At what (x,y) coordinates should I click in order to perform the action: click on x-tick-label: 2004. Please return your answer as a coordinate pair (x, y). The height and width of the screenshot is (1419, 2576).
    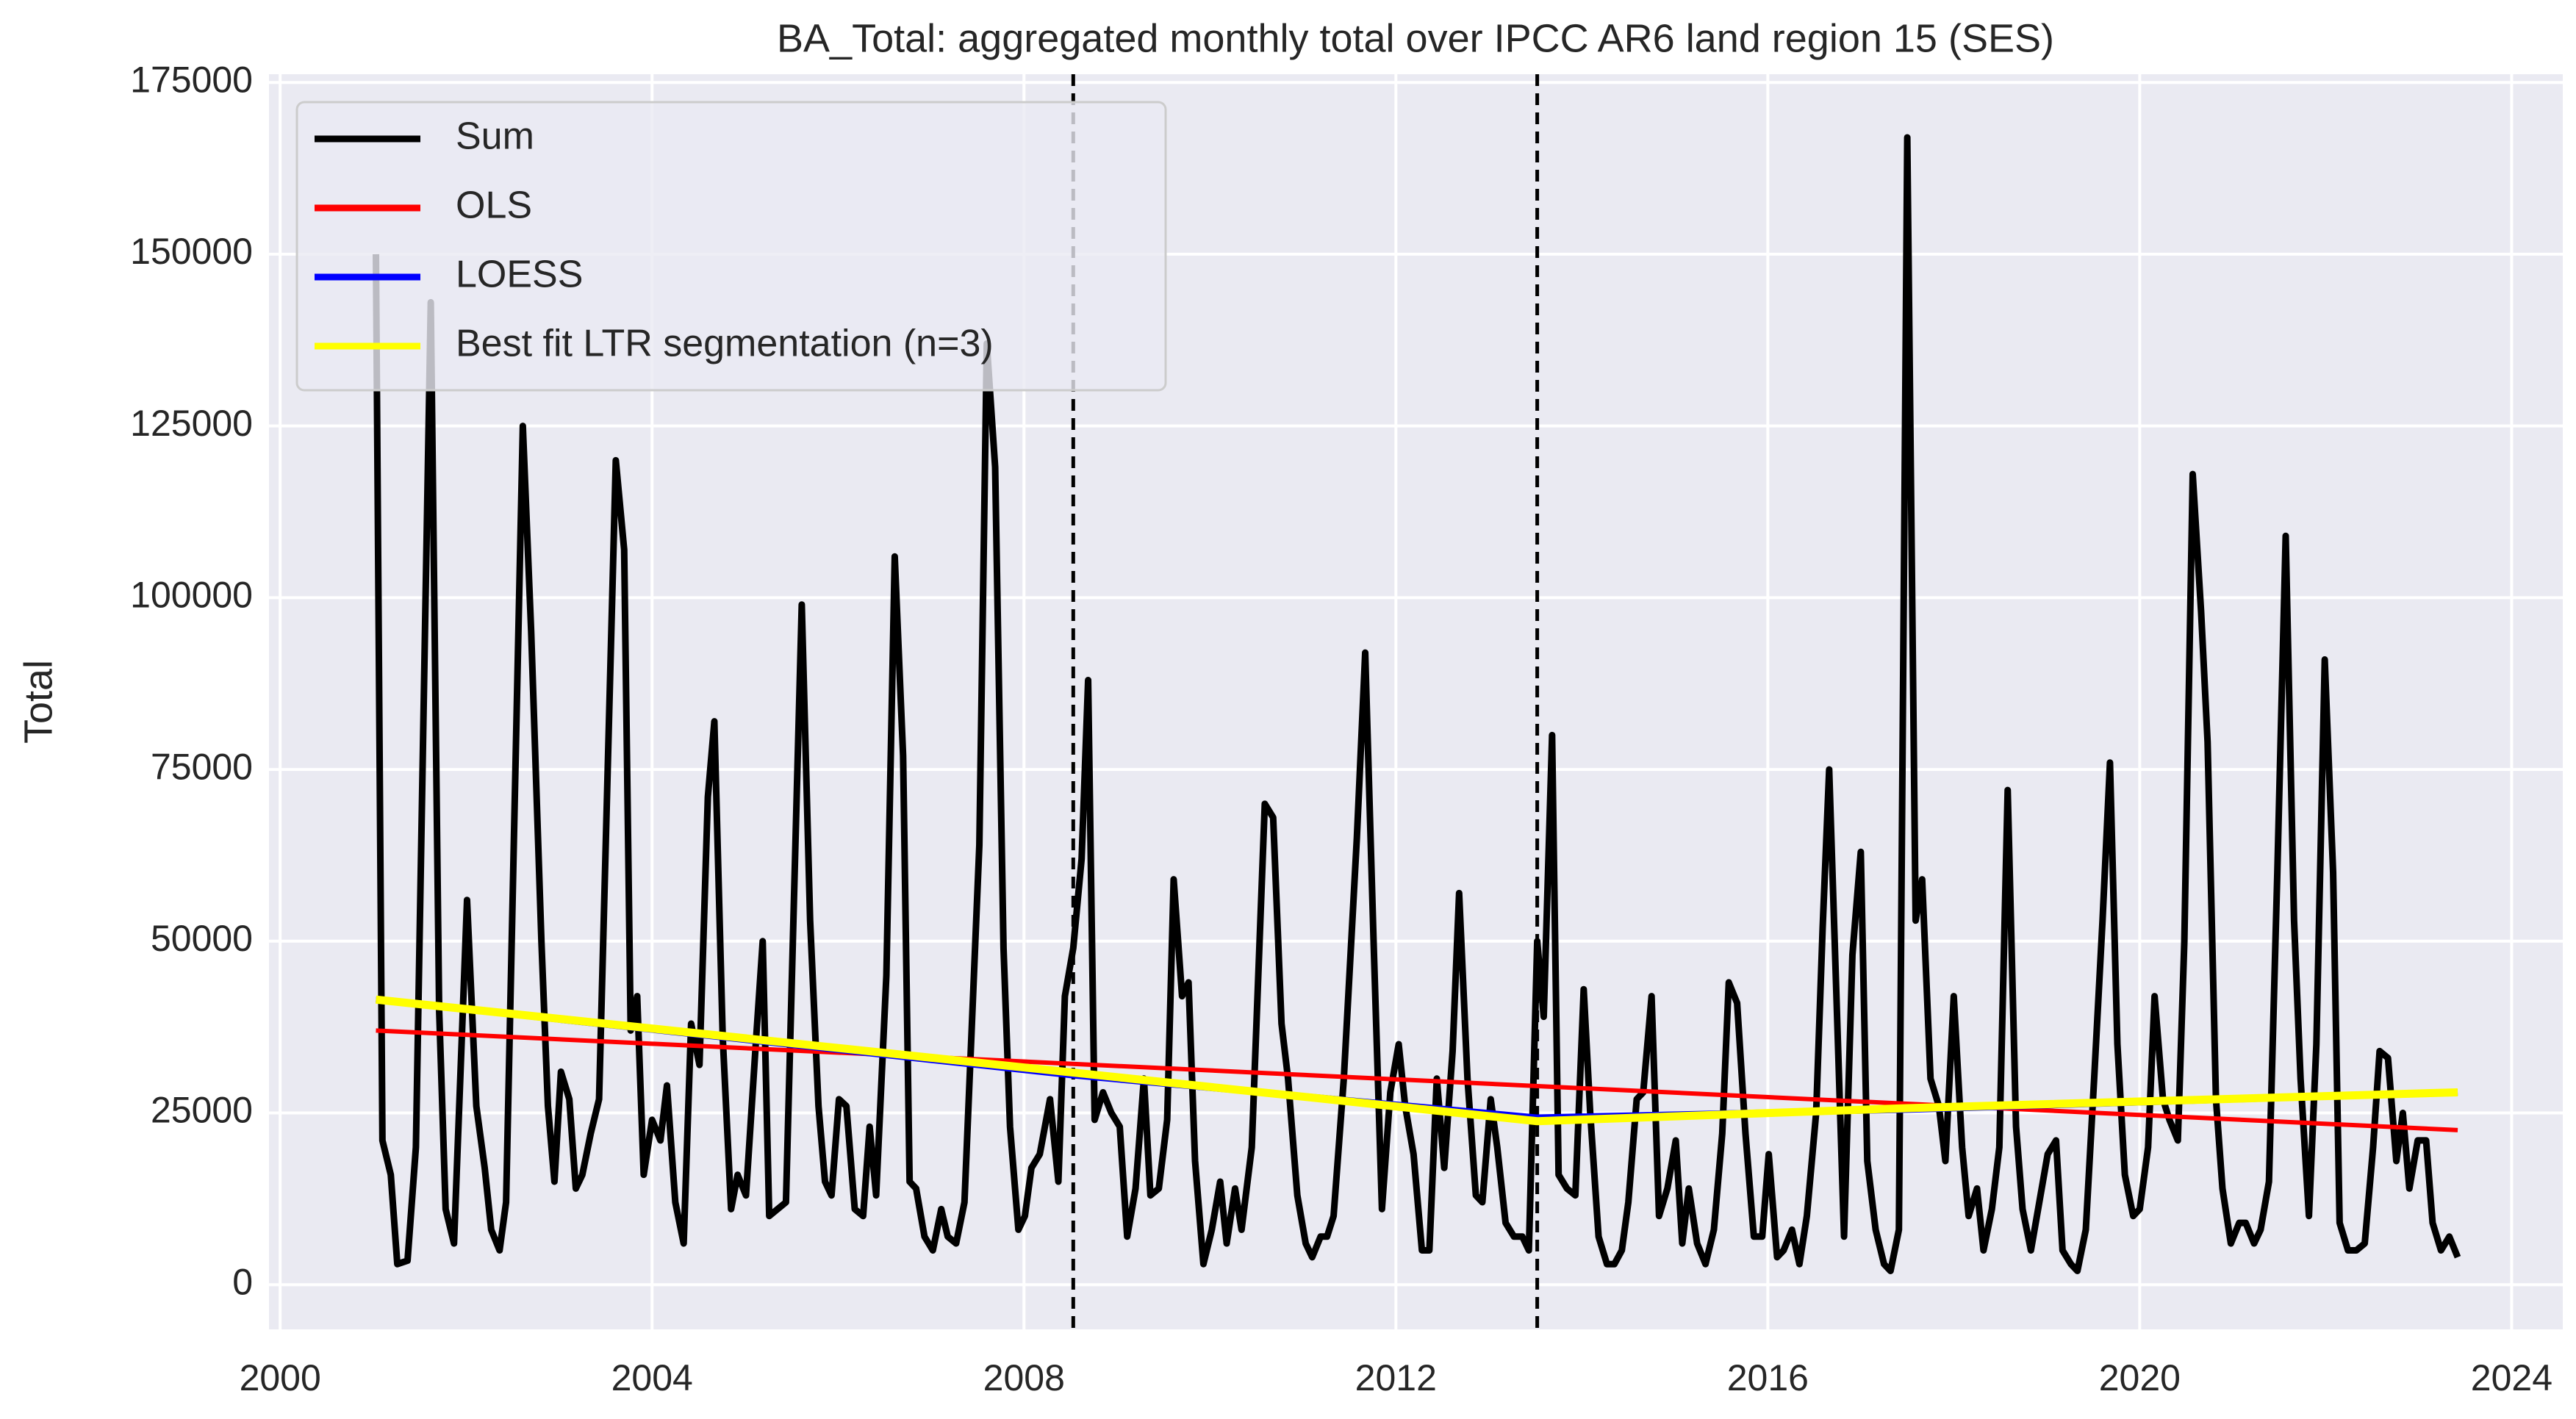
    Looking at the image, I should click on (652, 1377).